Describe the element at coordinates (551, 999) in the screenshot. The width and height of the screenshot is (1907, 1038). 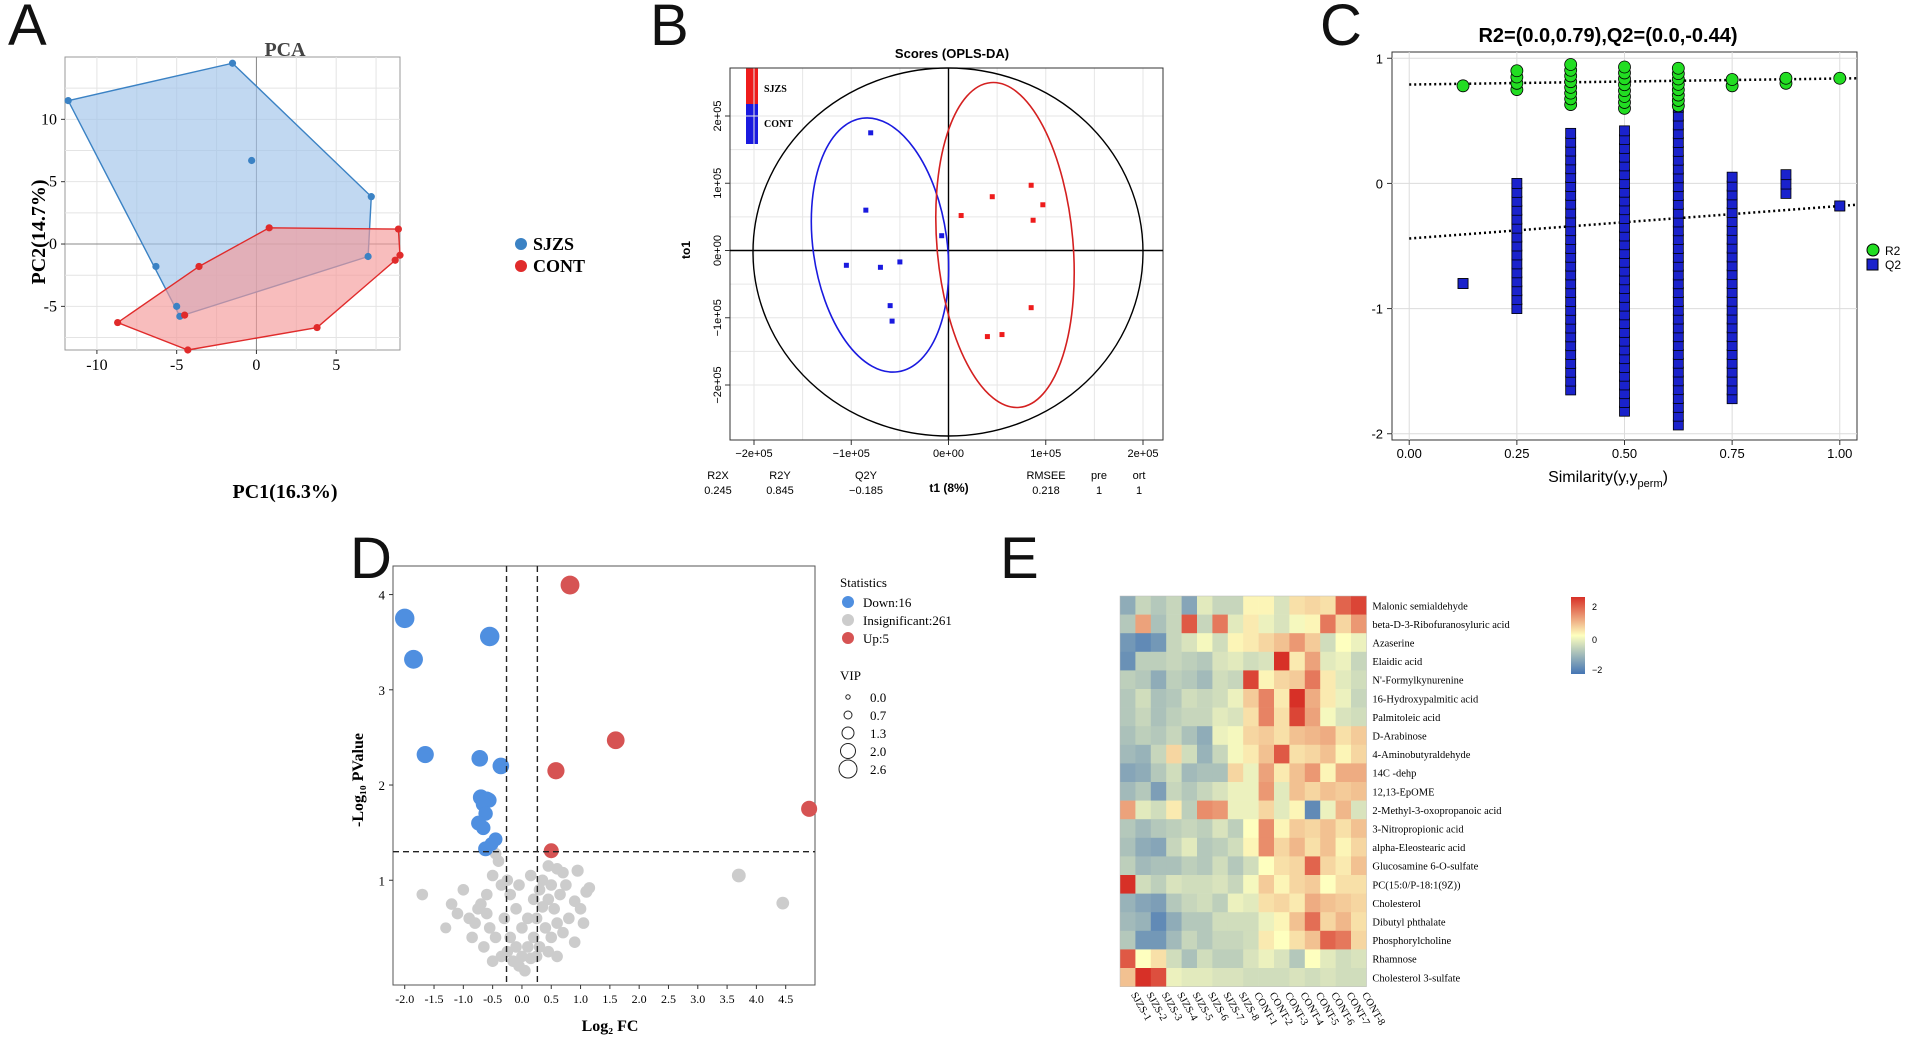
I see `panel-d-xtick-label: 0.5` at that location.